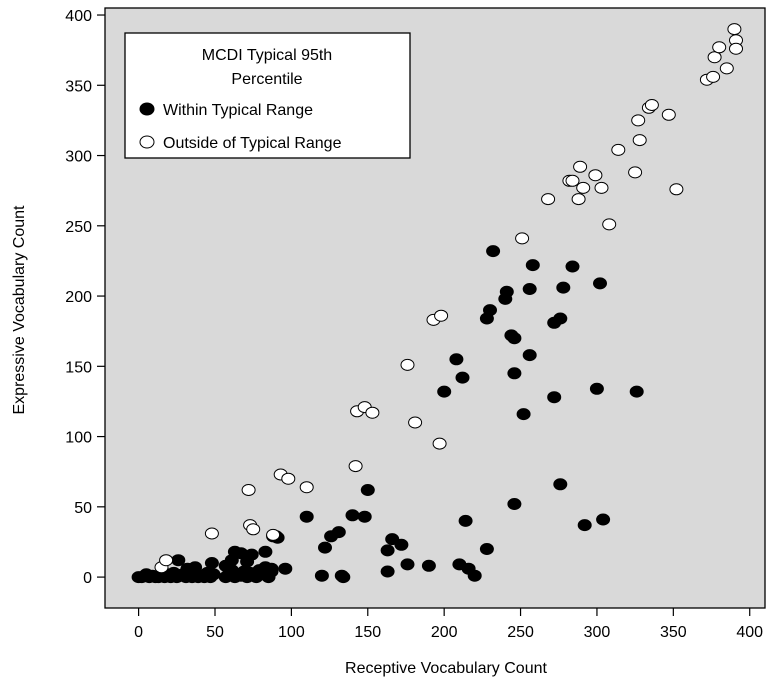 The height and width of the screenshot is (681, 775). What do you see at coordinates (147, 109) in the screenshot?
I see `legend-marker-within` at bounding box center [147, 109].